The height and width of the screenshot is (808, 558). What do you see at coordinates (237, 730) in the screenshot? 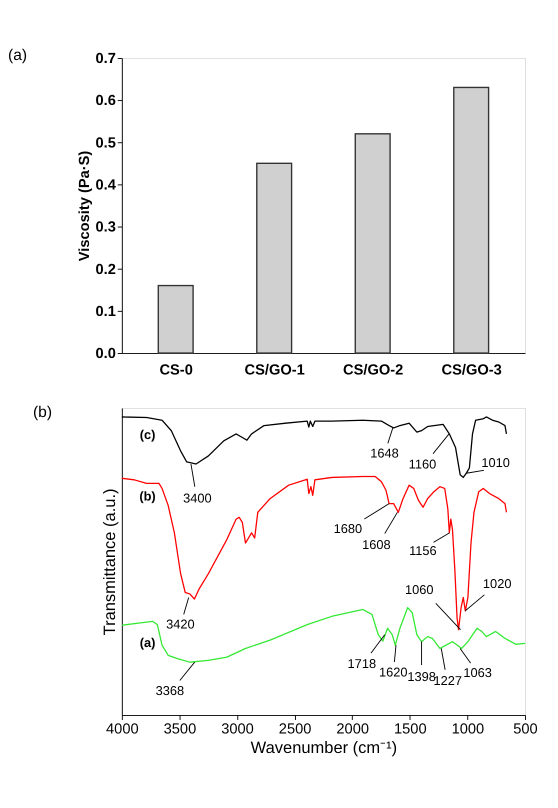
I see `x-tick-label: 3000` at bounding box center [237, 730].